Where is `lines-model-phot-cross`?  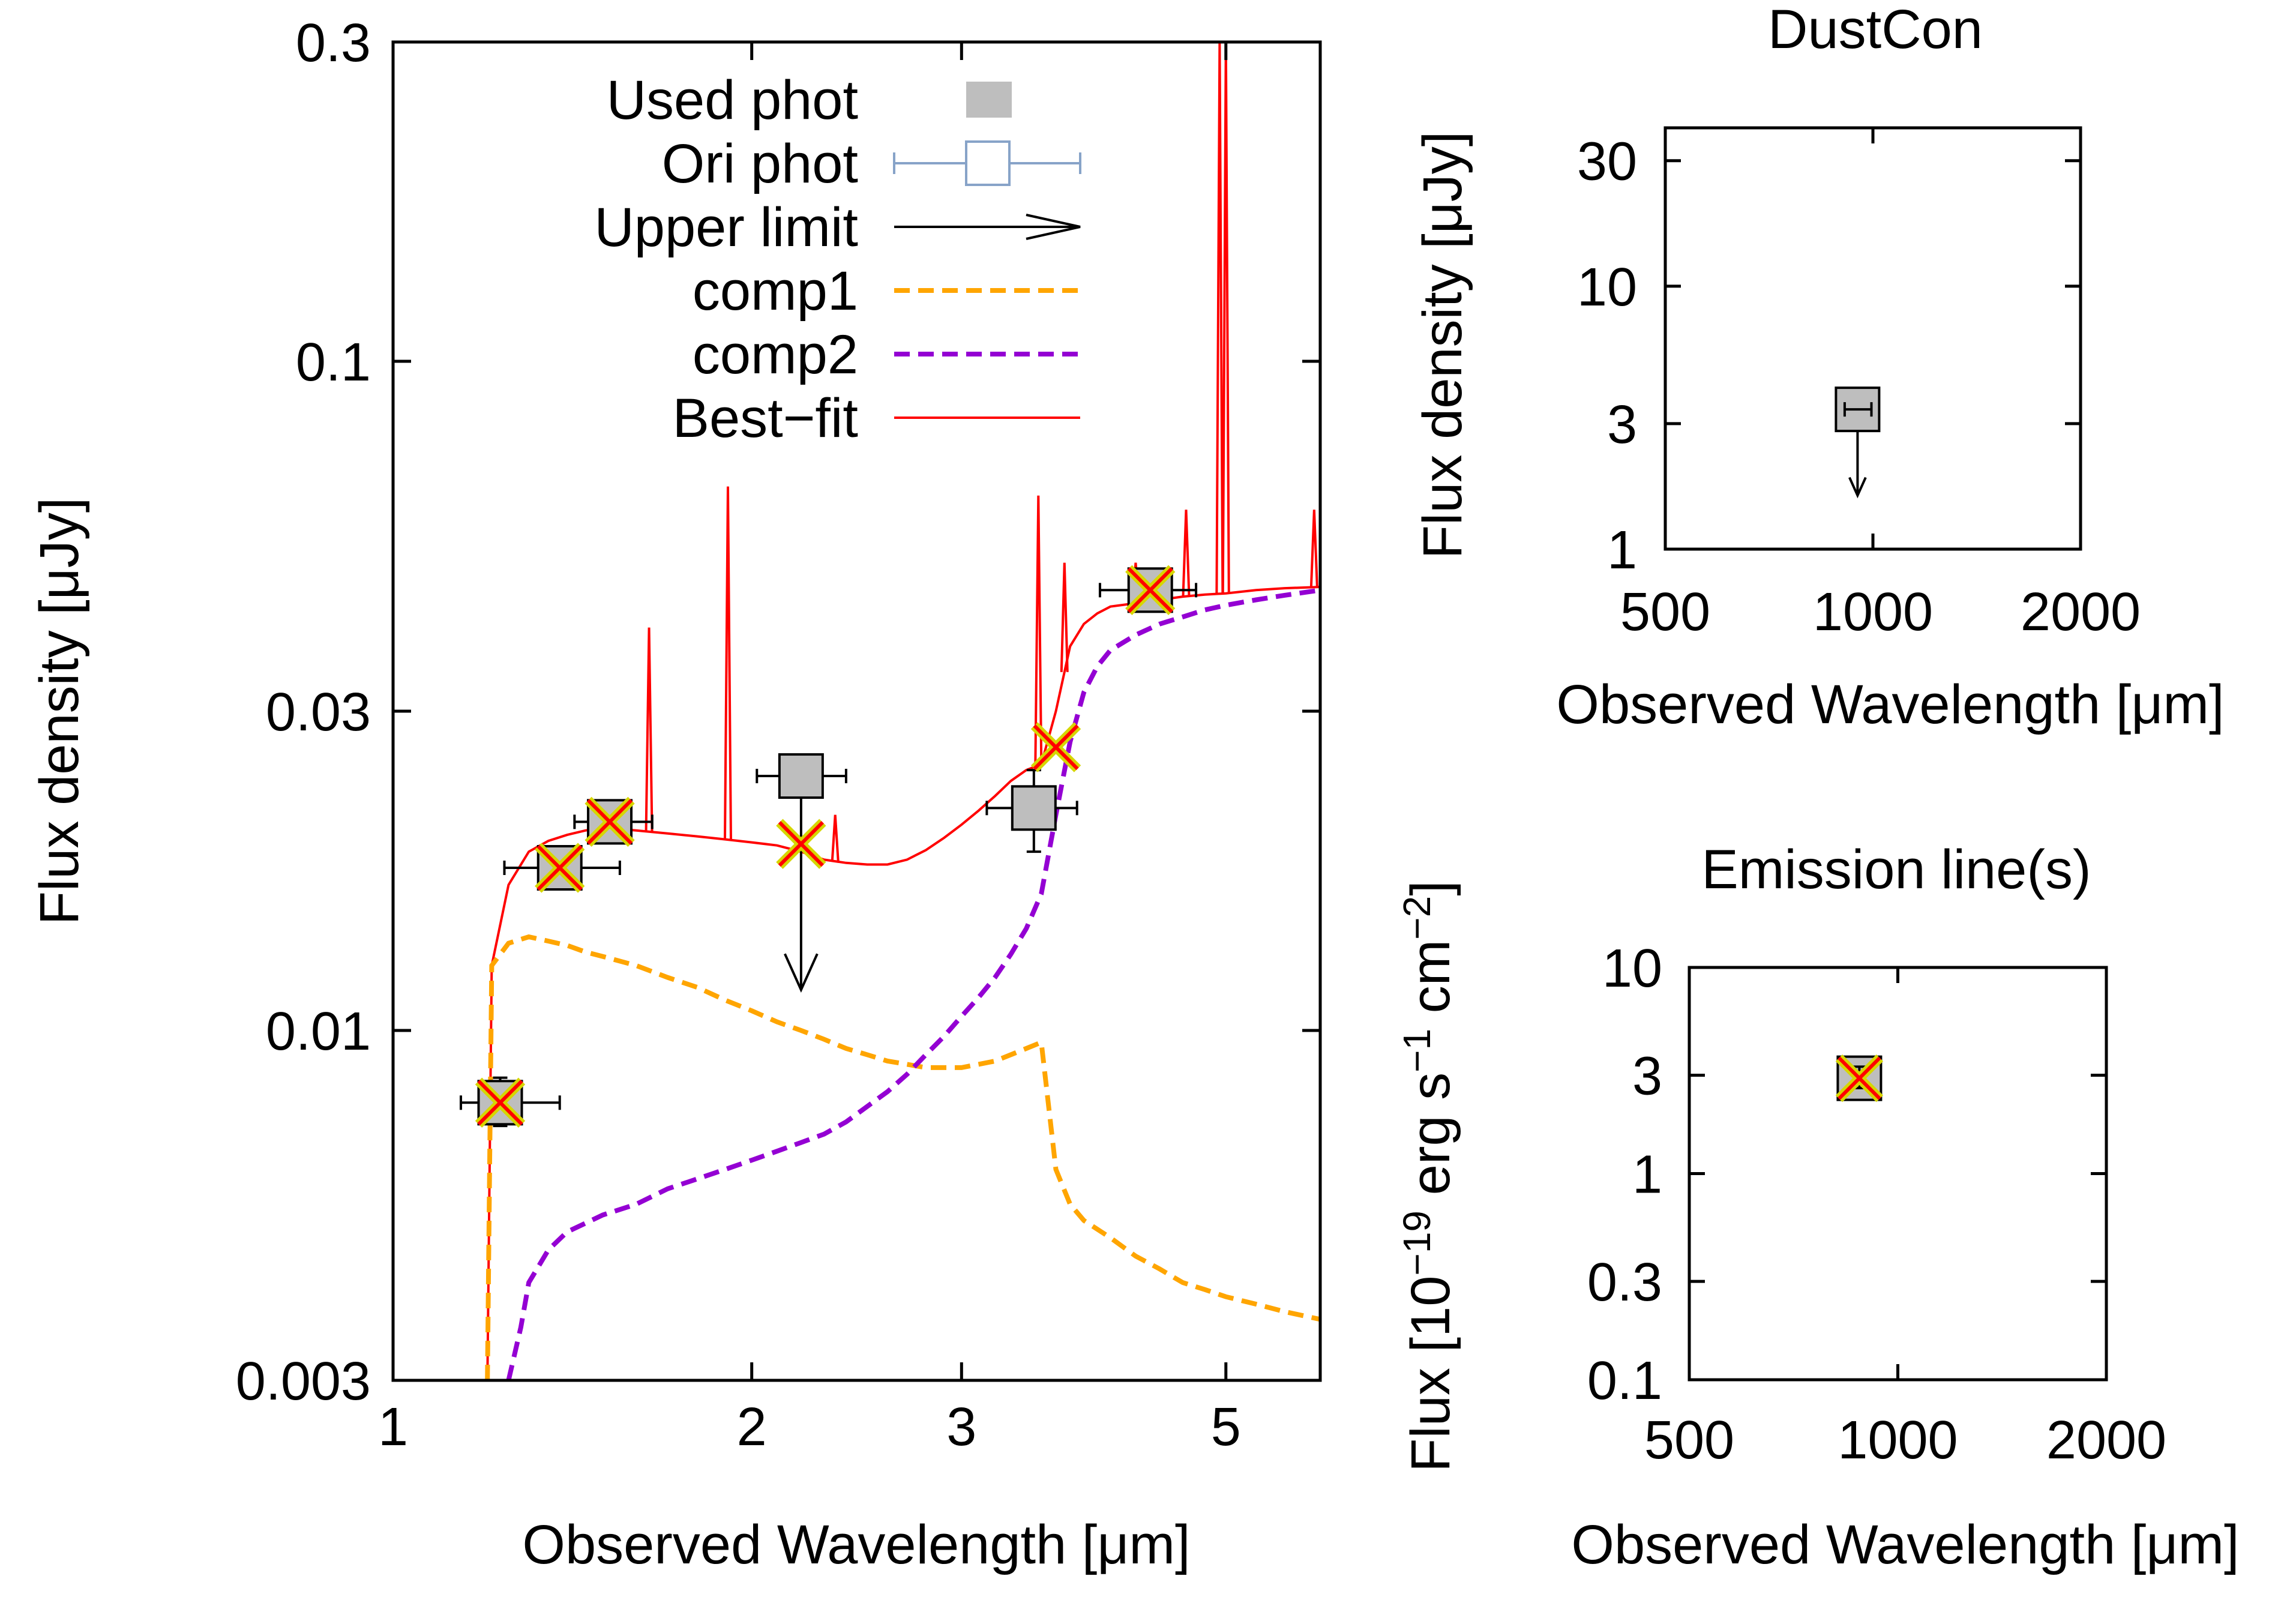
lines-model-phot-cross is located at coordinates (1859, 1078).